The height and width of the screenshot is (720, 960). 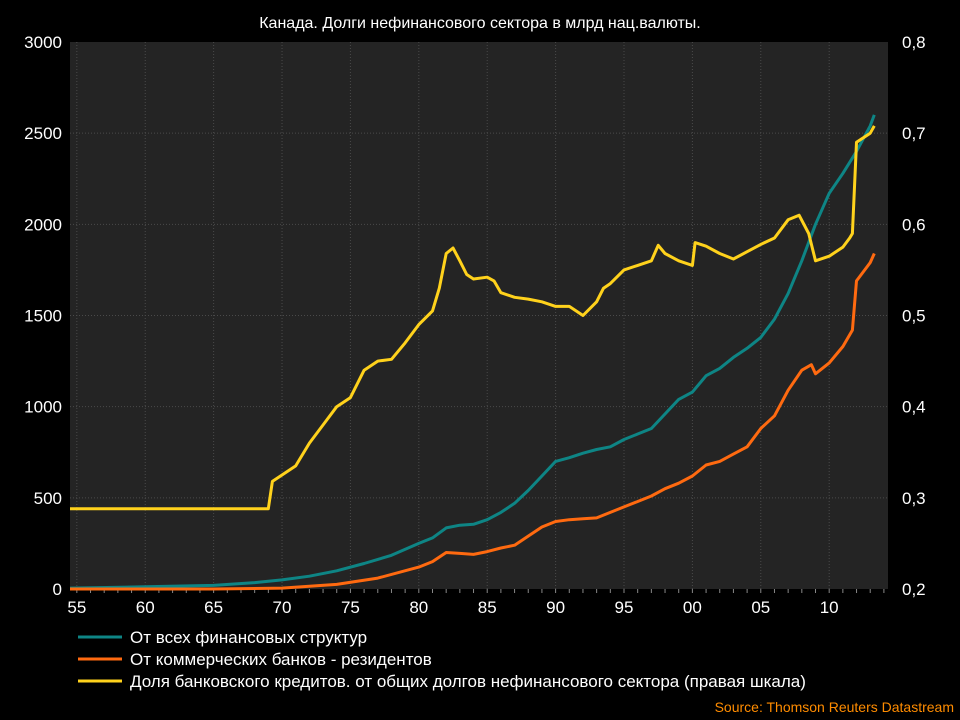 What do you see at coordinates (487, 607) in the screenshot?
I see `x-tick-label: 85` at bounding box center [487, 607].